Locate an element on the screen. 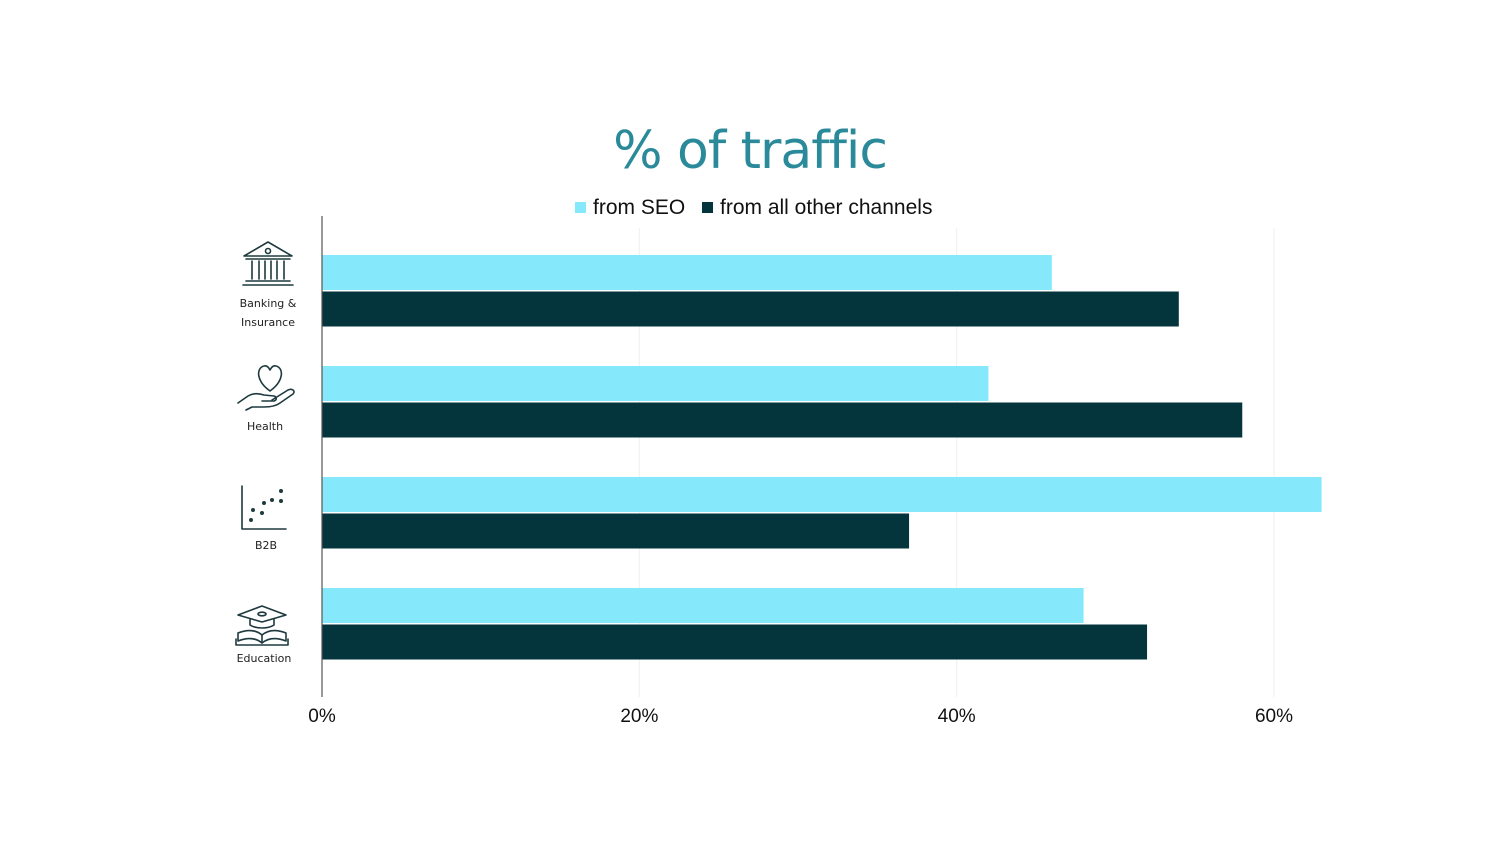  category-icons is located at coordinates (265, 443).